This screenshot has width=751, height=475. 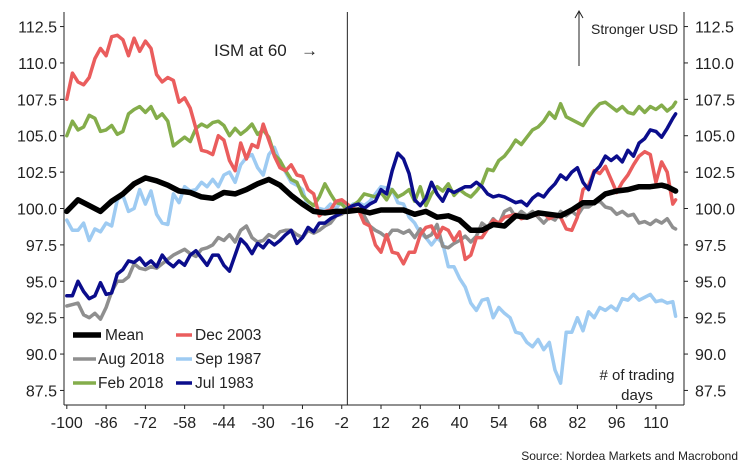 What do you see at coordinates (656, 423) in the screenshot?
I see `x-tick-label: 110` at bounding box center [656, 423].